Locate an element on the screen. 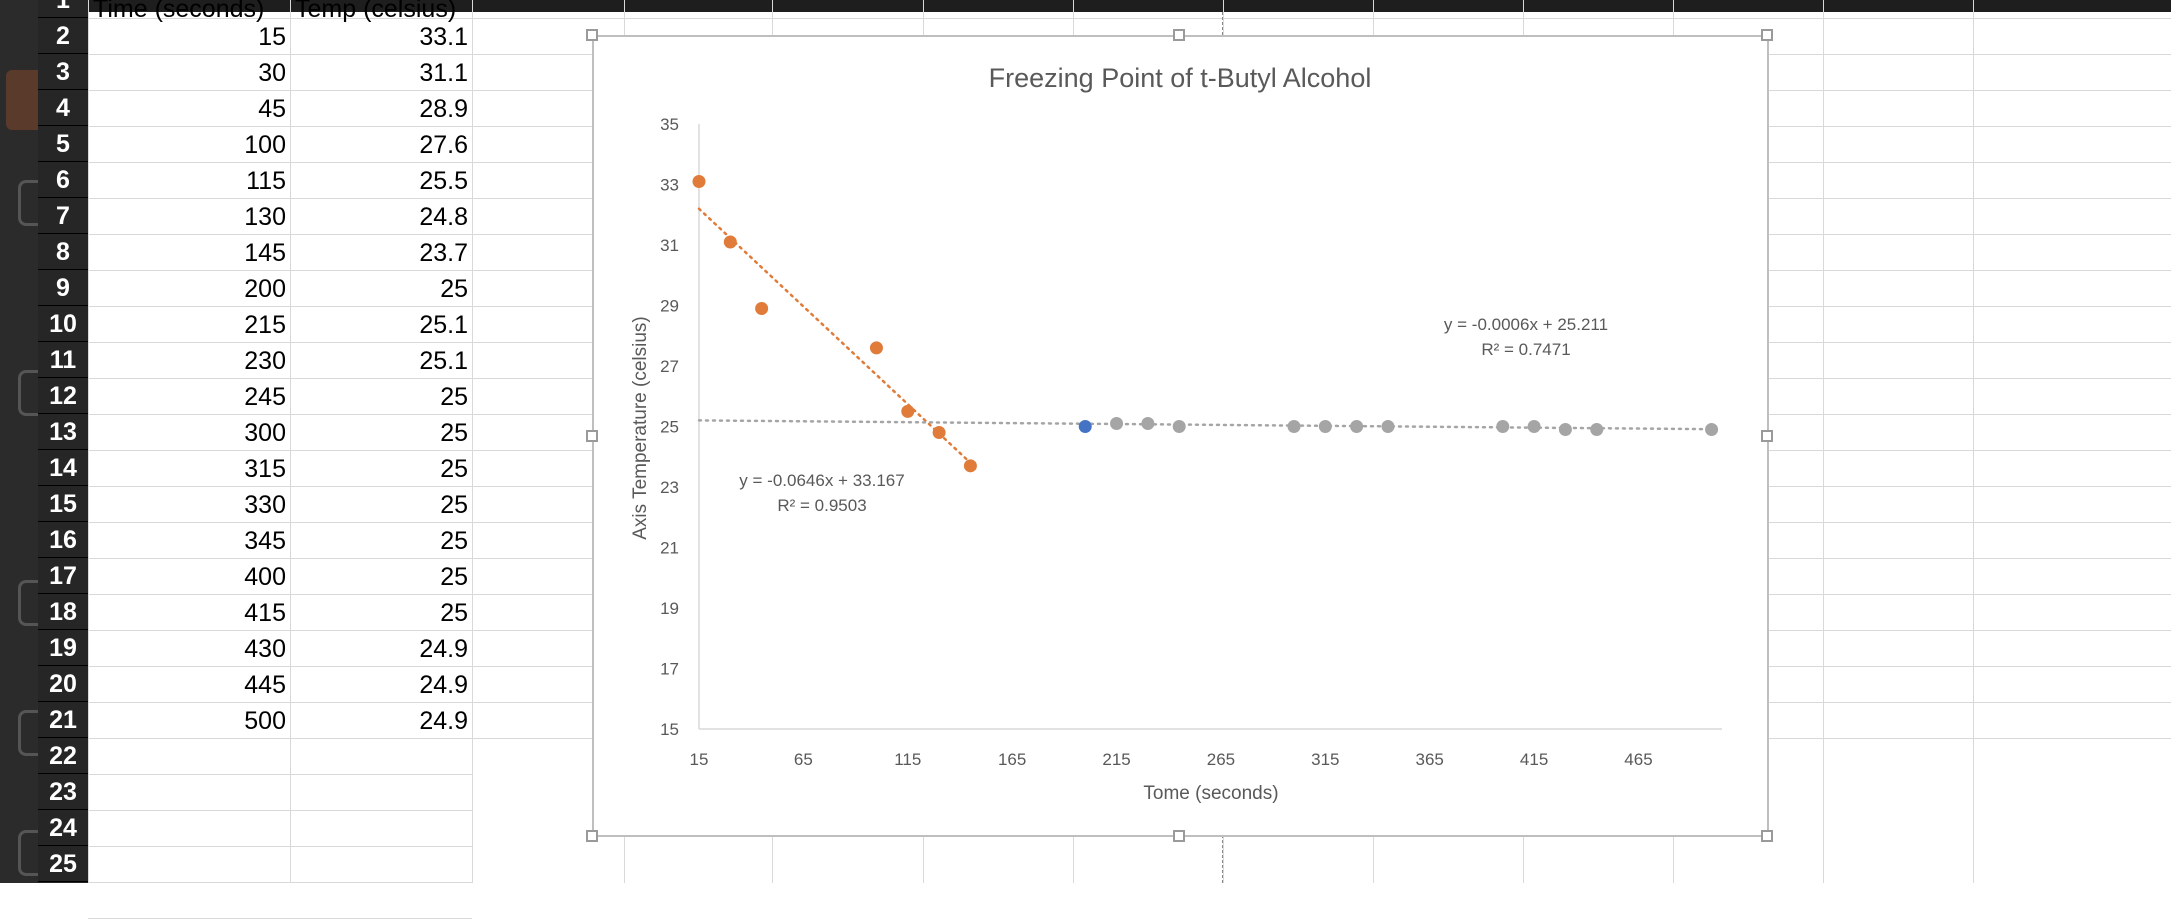  x-tick-label: 315 is located at coordinates (1325, 759).